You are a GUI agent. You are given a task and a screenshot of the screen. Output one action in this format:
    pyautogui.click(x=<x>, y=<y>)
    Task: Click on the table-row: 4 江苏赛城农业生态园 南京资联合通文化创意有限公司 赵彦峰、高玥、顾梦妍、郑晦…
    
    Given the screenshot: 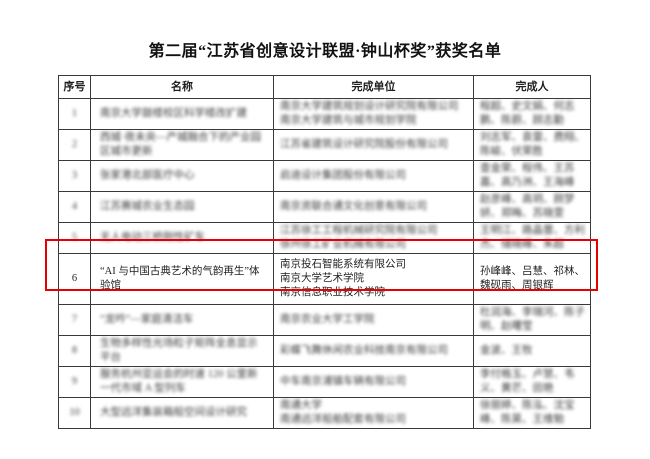 What is the action you would take?
    pyautogui.click(x=324, y=207)
    